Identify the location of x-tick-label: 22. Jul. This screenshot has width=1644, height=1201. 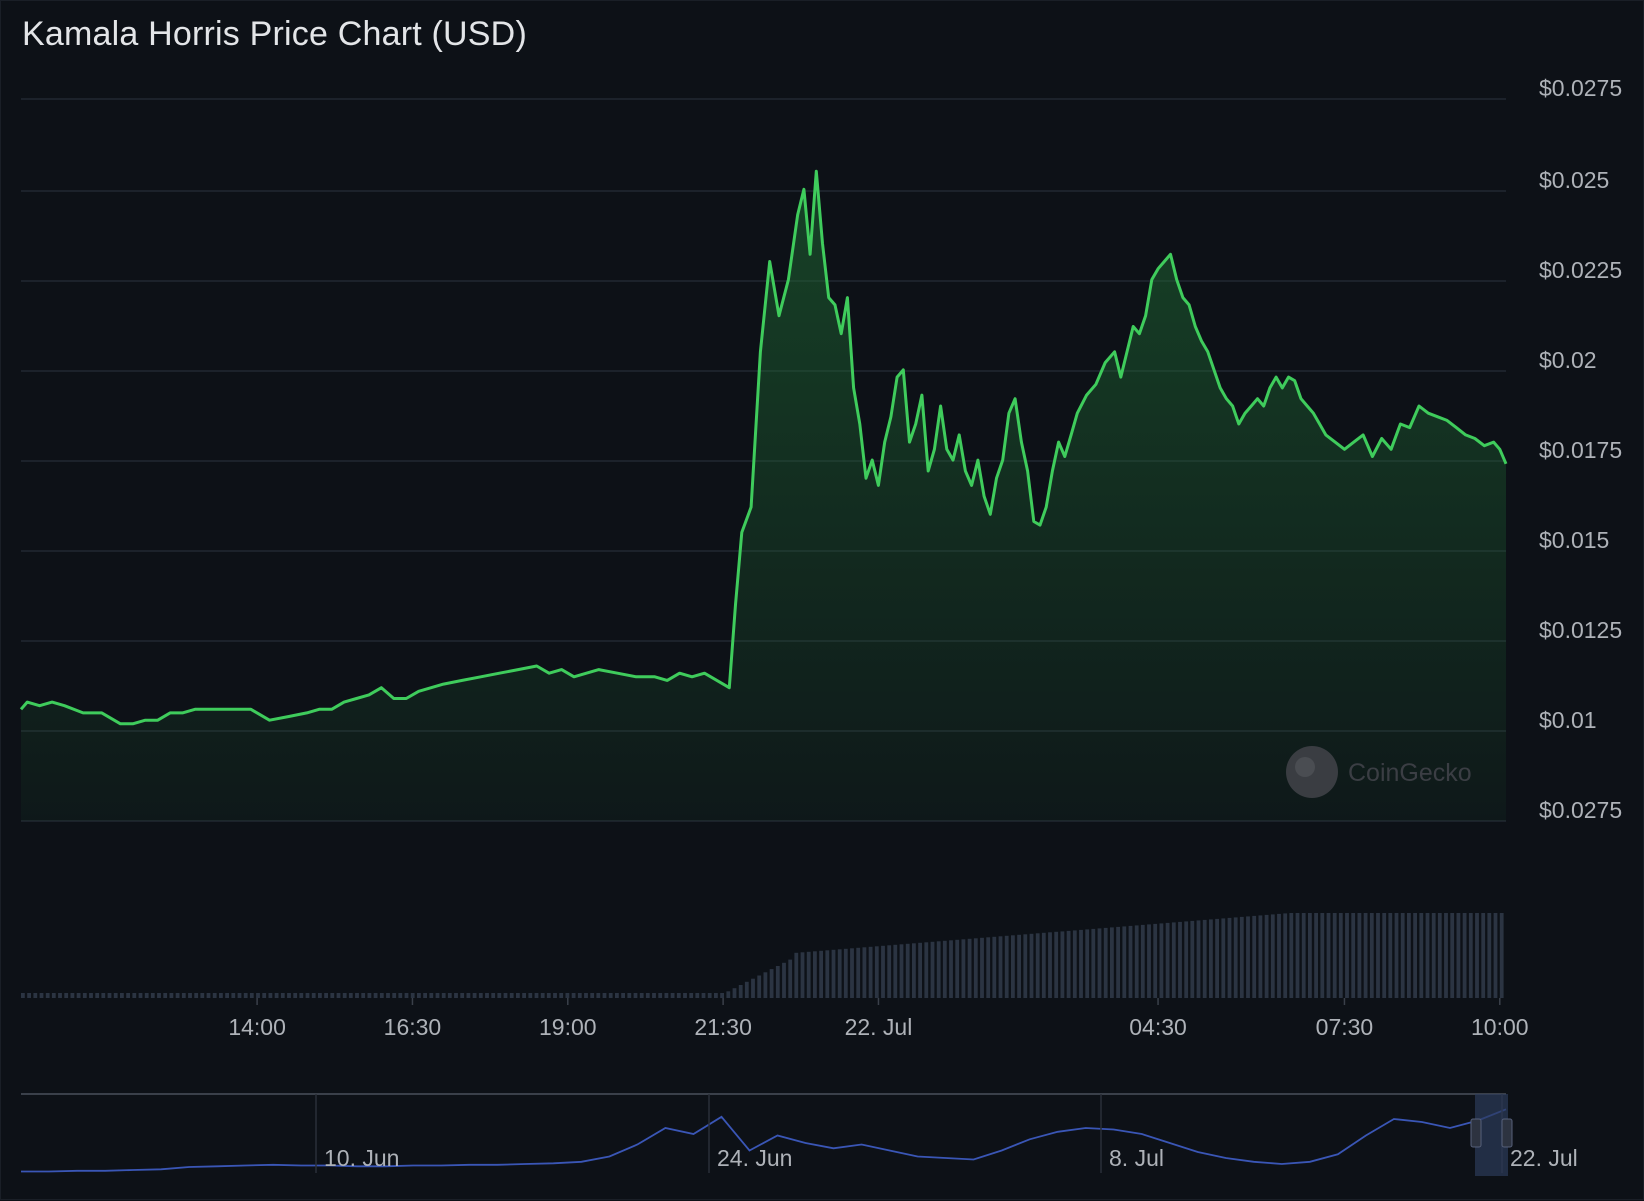
(879, 1027).